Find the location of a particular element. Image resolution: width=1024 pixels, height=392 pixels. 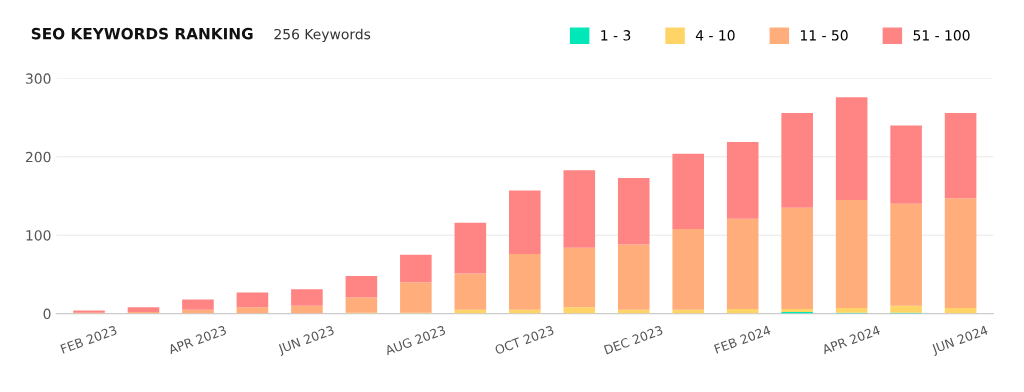

x-tick-label: JUN 2023 is located at coordinates (306, 341).